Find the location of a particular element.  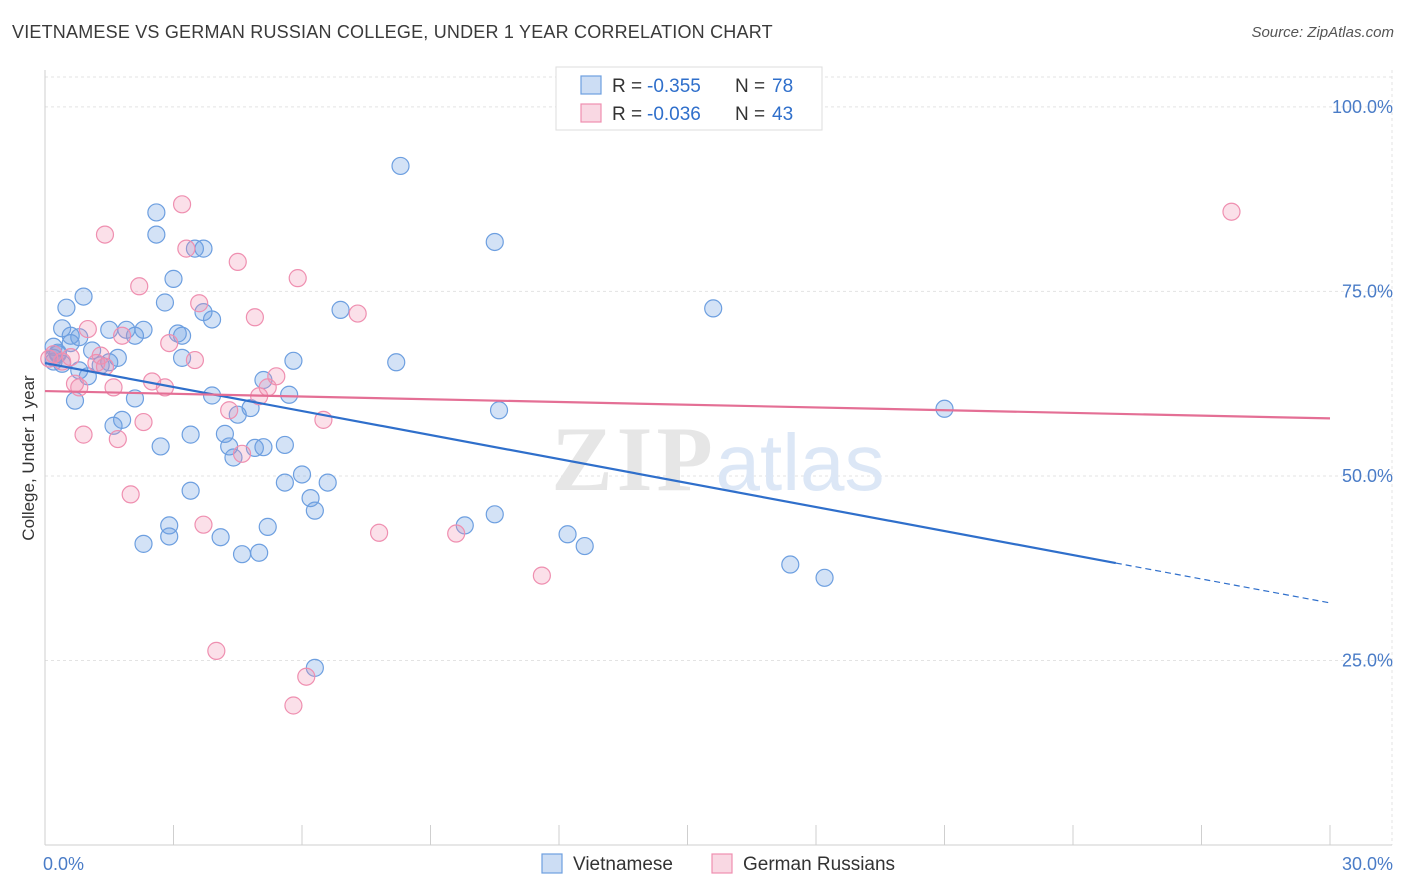

watermark: ZIP atlas is located at coordinates (717, 459).